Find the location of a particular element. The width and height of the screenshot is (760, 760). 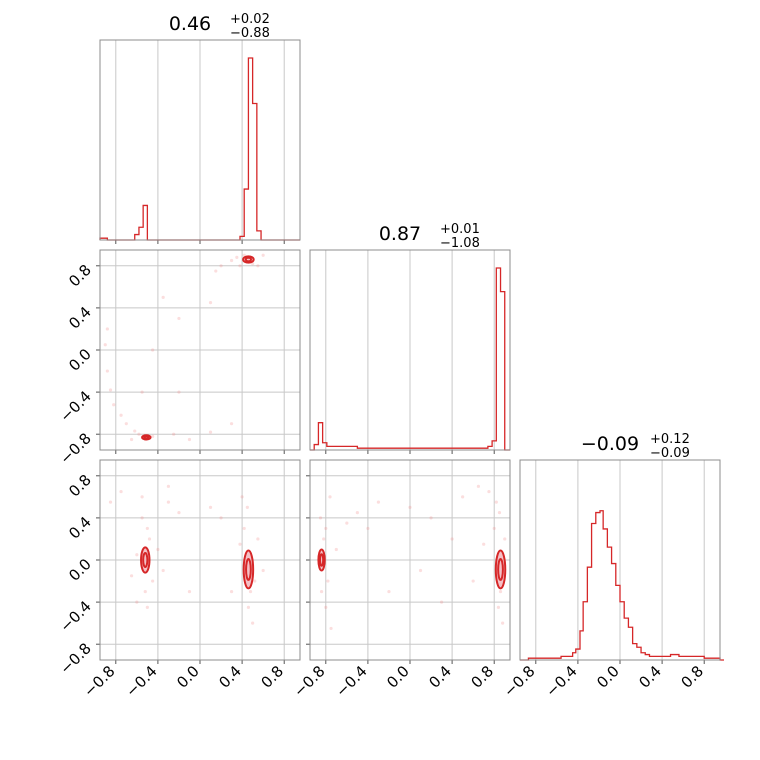

panel-title: 0.87 is located at coordinates (400, 234).